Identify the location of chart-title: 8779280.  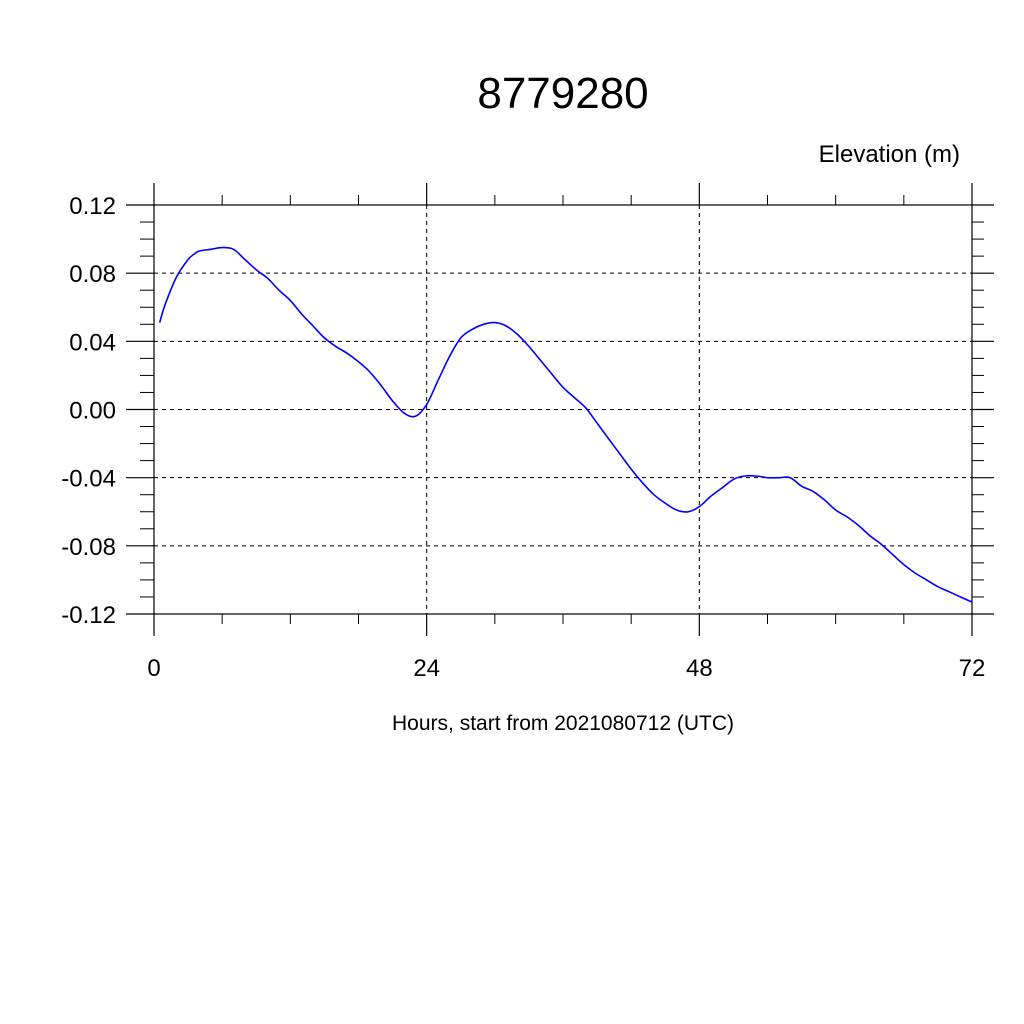
(562, 93).